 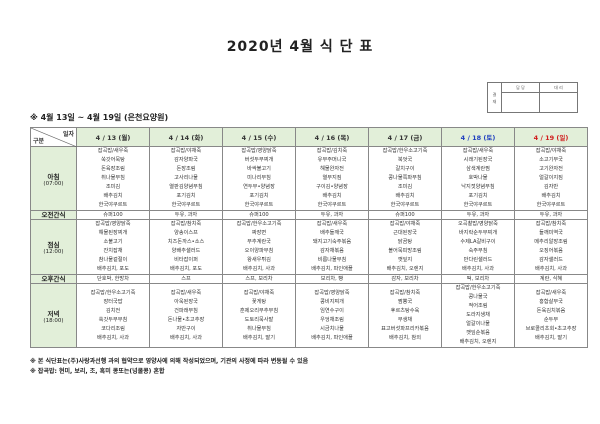 I want to click on menu-cell: 잡곡밥/야채죽 감자양파국 돈장조림 고사리나물 열판김양념무침 포기김치 한국야쿠르트, so click(x=186, y=178).